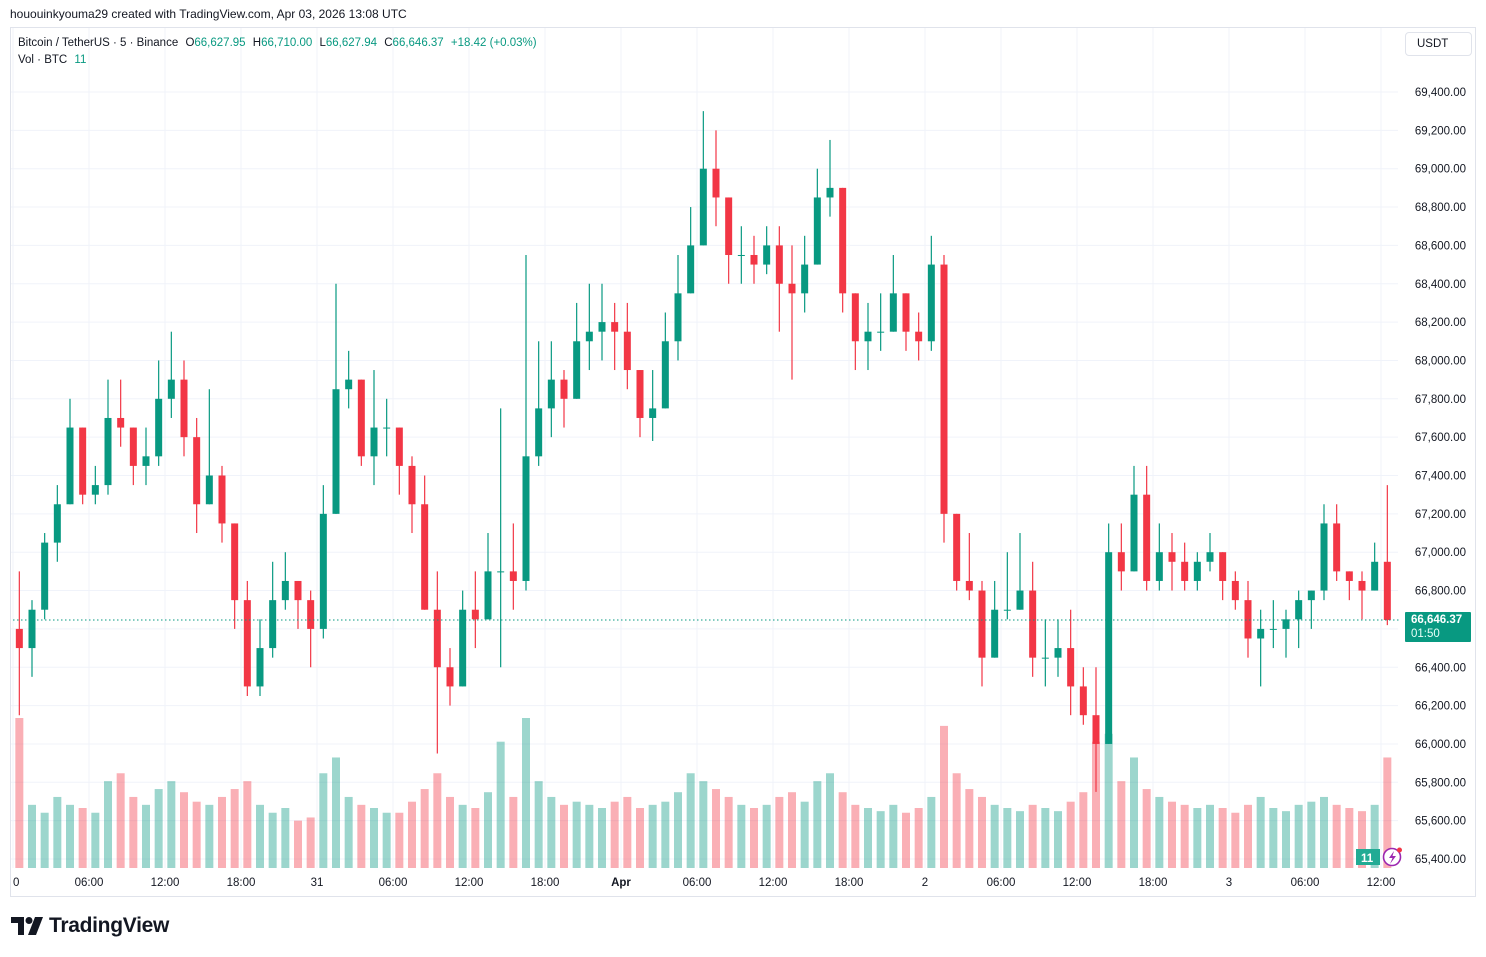 Image resolution: width=1486 pixels, height=957 pixels. What do you see at coordinates (89, 883) in the screenshot?
I see `time-tick-label: 06:00` at bounding box center [89, 883].